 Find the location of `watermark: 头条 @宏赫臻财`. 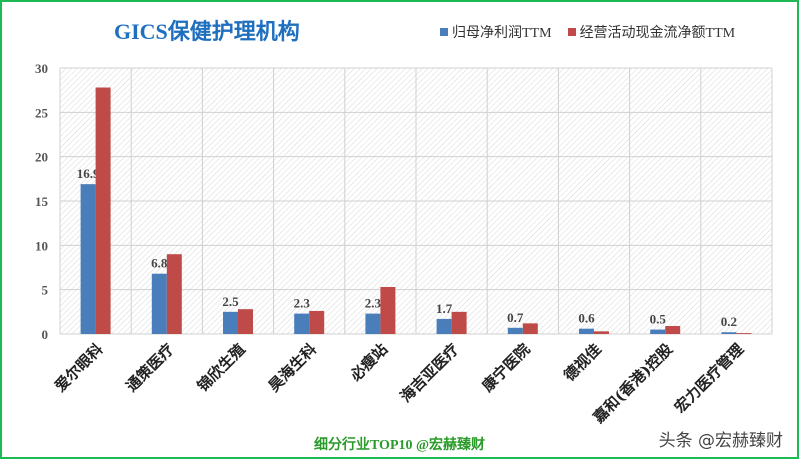

watermark: 头条 @宏赫臻财 is located at coordinates (720, 441).